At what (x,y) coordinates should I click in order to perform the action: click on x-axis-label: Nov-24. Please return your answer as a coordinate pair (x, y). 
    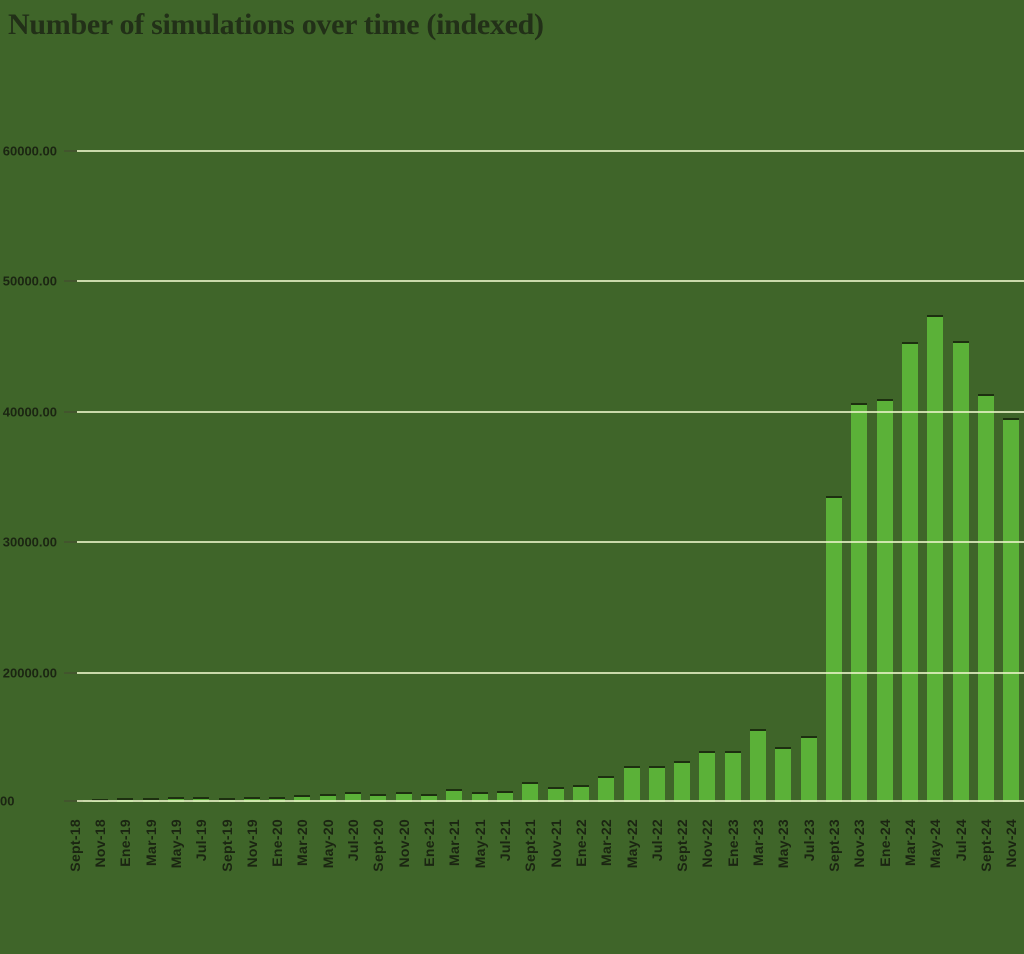
    Looking at the image, I should click on (1011, 843).